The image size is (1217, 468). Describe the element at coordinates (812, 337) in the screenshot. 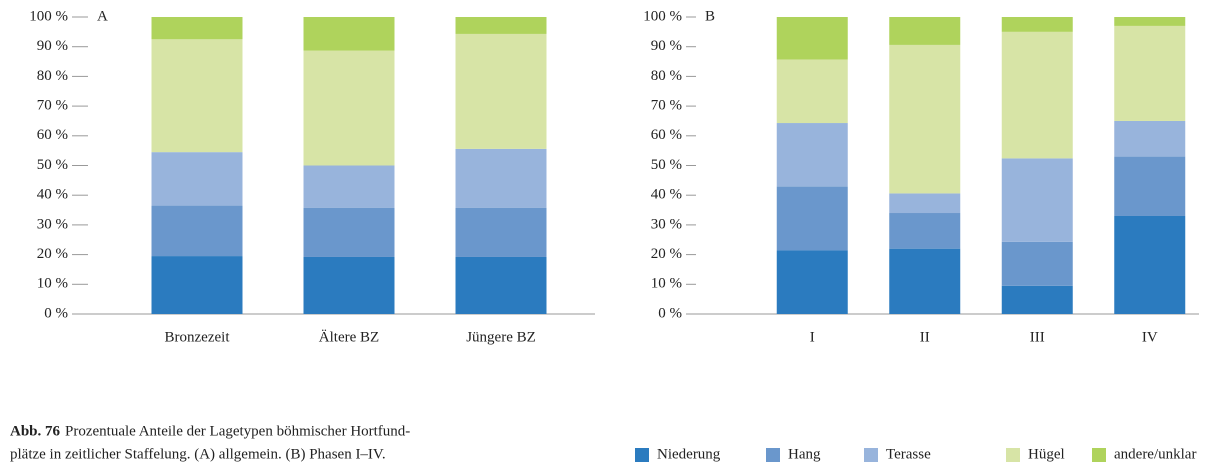

I see `x-tick-label: I` at that location.